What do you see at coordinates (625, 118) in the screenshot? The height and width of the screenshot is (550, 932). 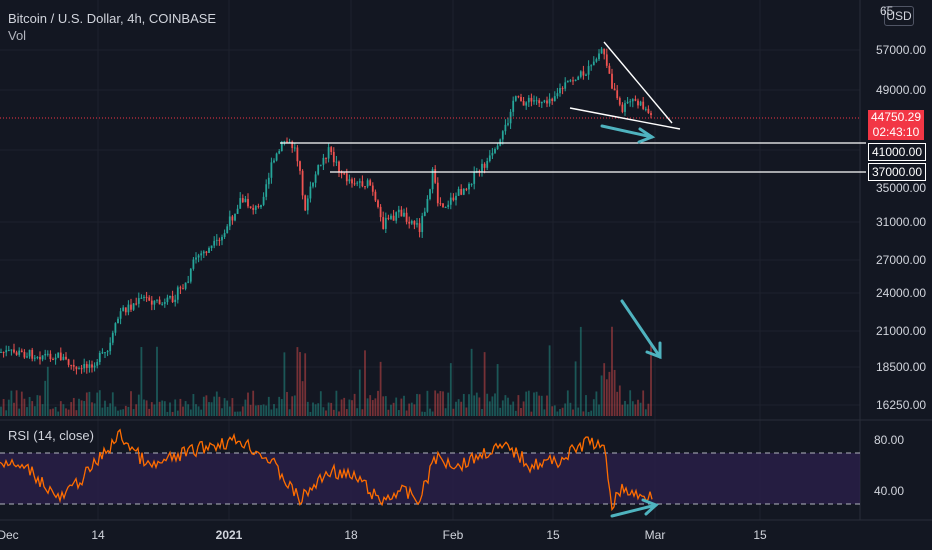 I see `wedge-lower-line` at bounding box center [625, 118].